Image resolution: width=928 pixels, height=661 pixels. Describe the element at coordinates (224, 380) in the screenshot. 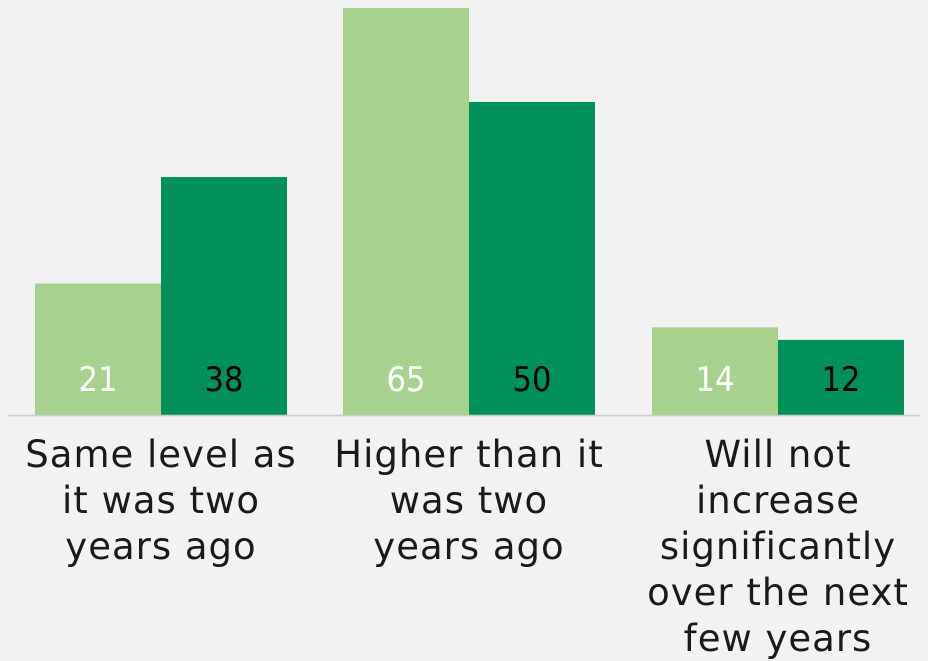

I see `bar-value-1-series-2: 38` at that location.